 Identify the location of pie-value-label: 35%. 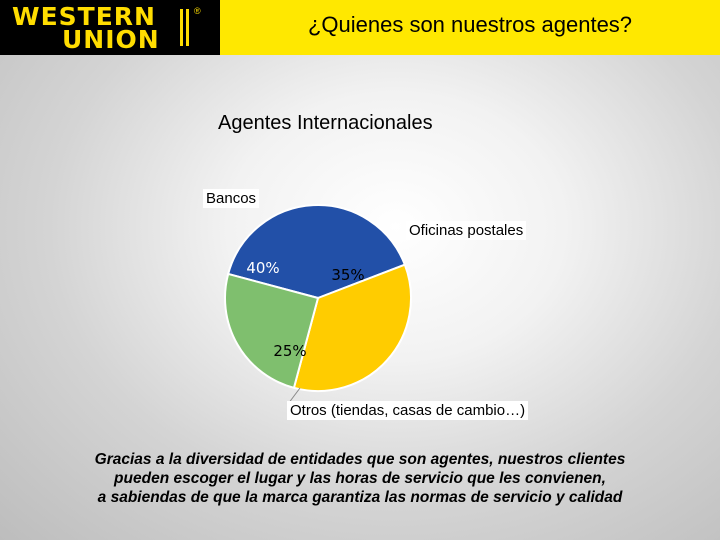
(347, 275).